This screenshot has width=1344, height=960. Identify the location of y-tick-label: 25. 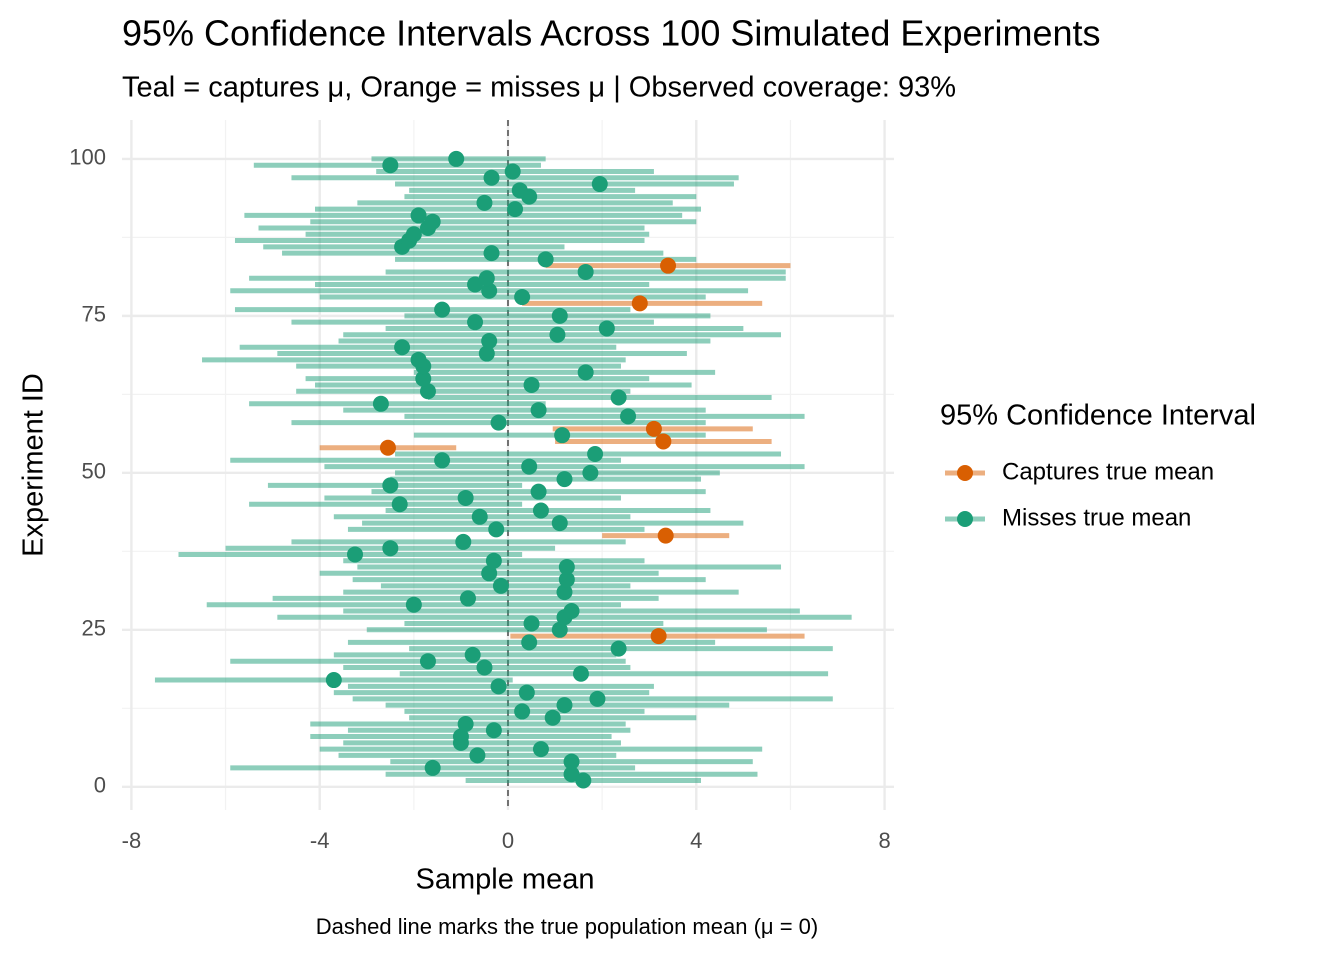
(94, 628).